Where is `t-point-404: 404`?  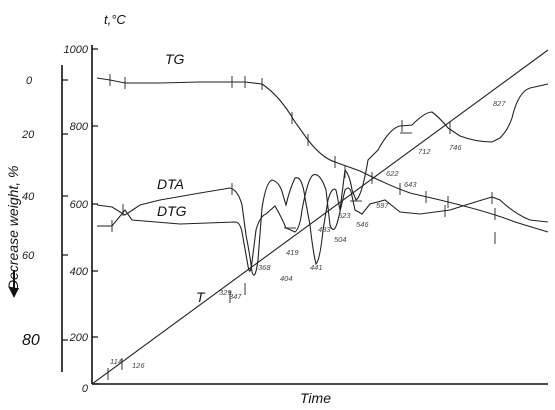 t-point-404: 404 is located at coordinates (286, 278).